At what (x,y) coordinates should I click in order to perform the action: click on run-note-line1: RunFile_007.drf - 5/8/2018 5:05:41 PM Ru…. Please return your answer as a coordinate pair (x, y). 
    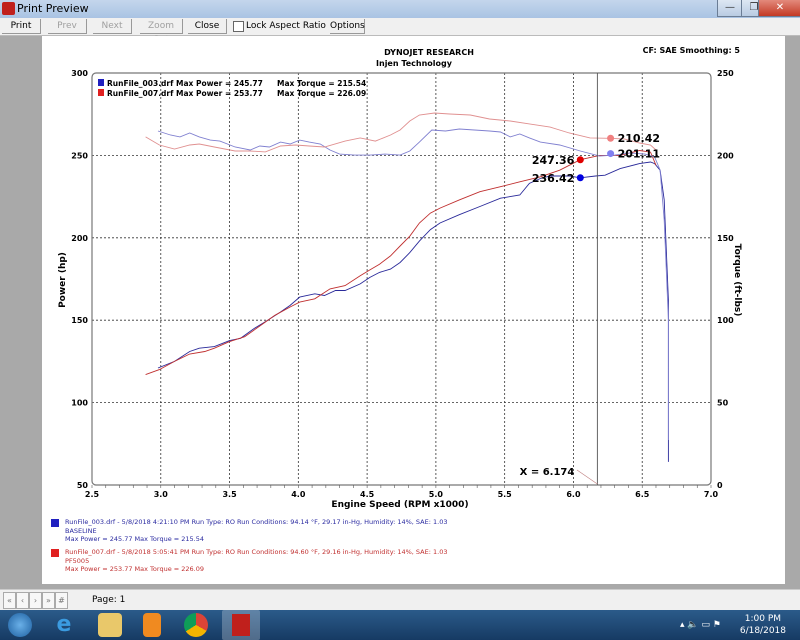
    Looking at the image, I should click on (256, 552).